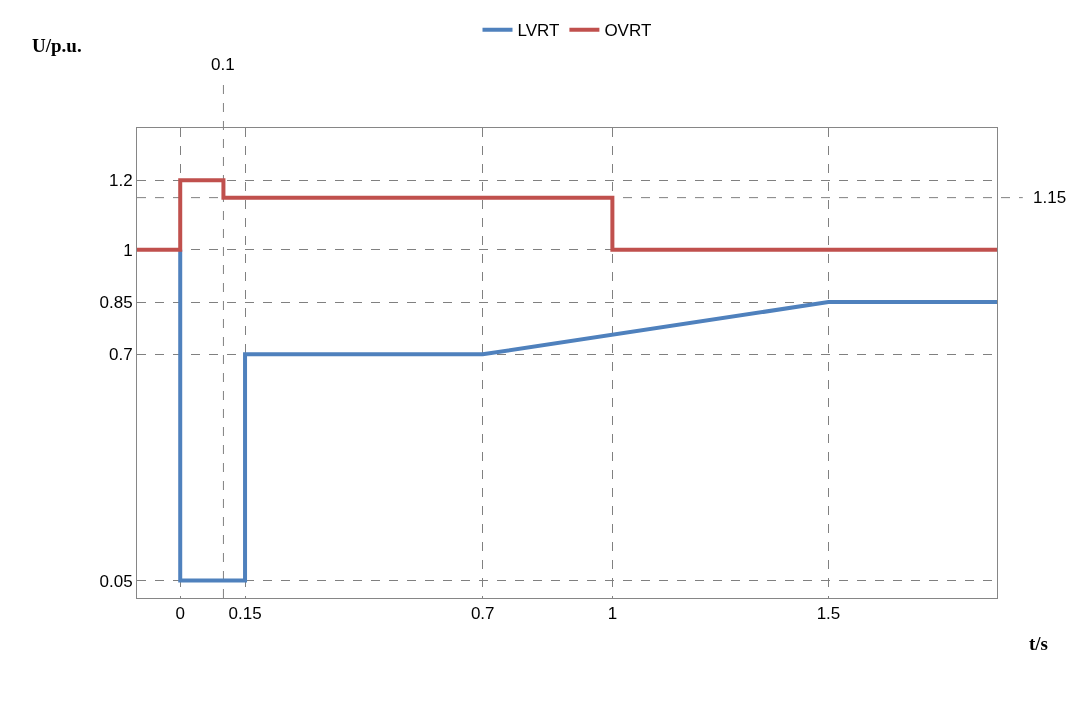  What do you see at coordinates (120, 355) in the screenshot?
I see `y-tick-label: 0.7` at bounding box center [120, 355].